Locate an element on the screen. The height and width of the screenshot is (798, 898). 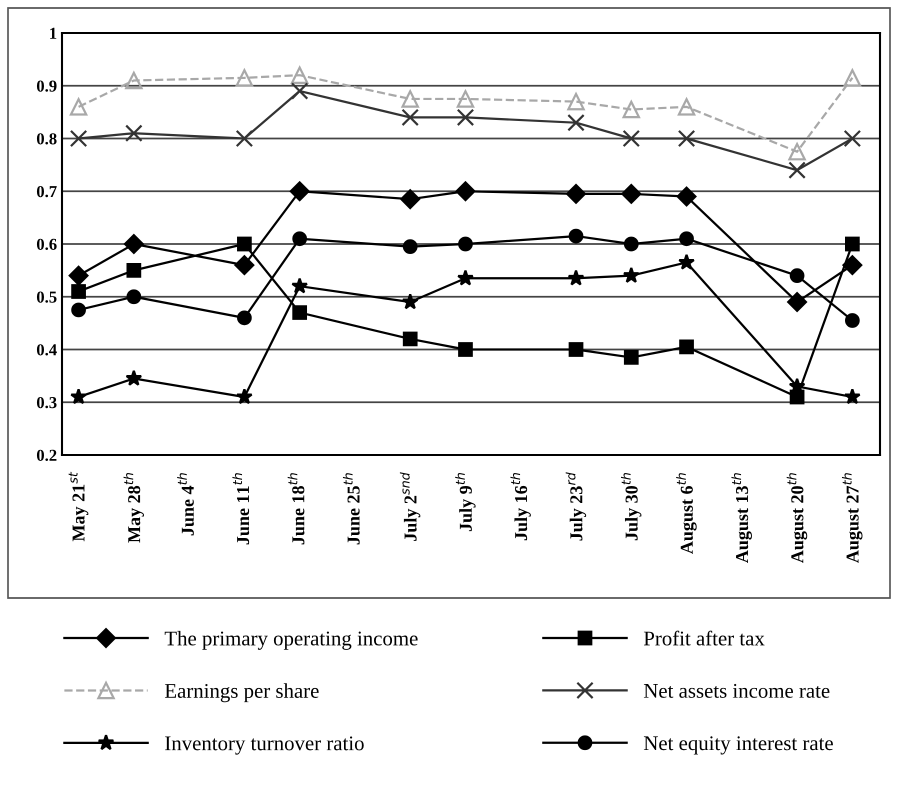
x-tick-label: July 16$^{th}$ is located at coordinates (520, 506).